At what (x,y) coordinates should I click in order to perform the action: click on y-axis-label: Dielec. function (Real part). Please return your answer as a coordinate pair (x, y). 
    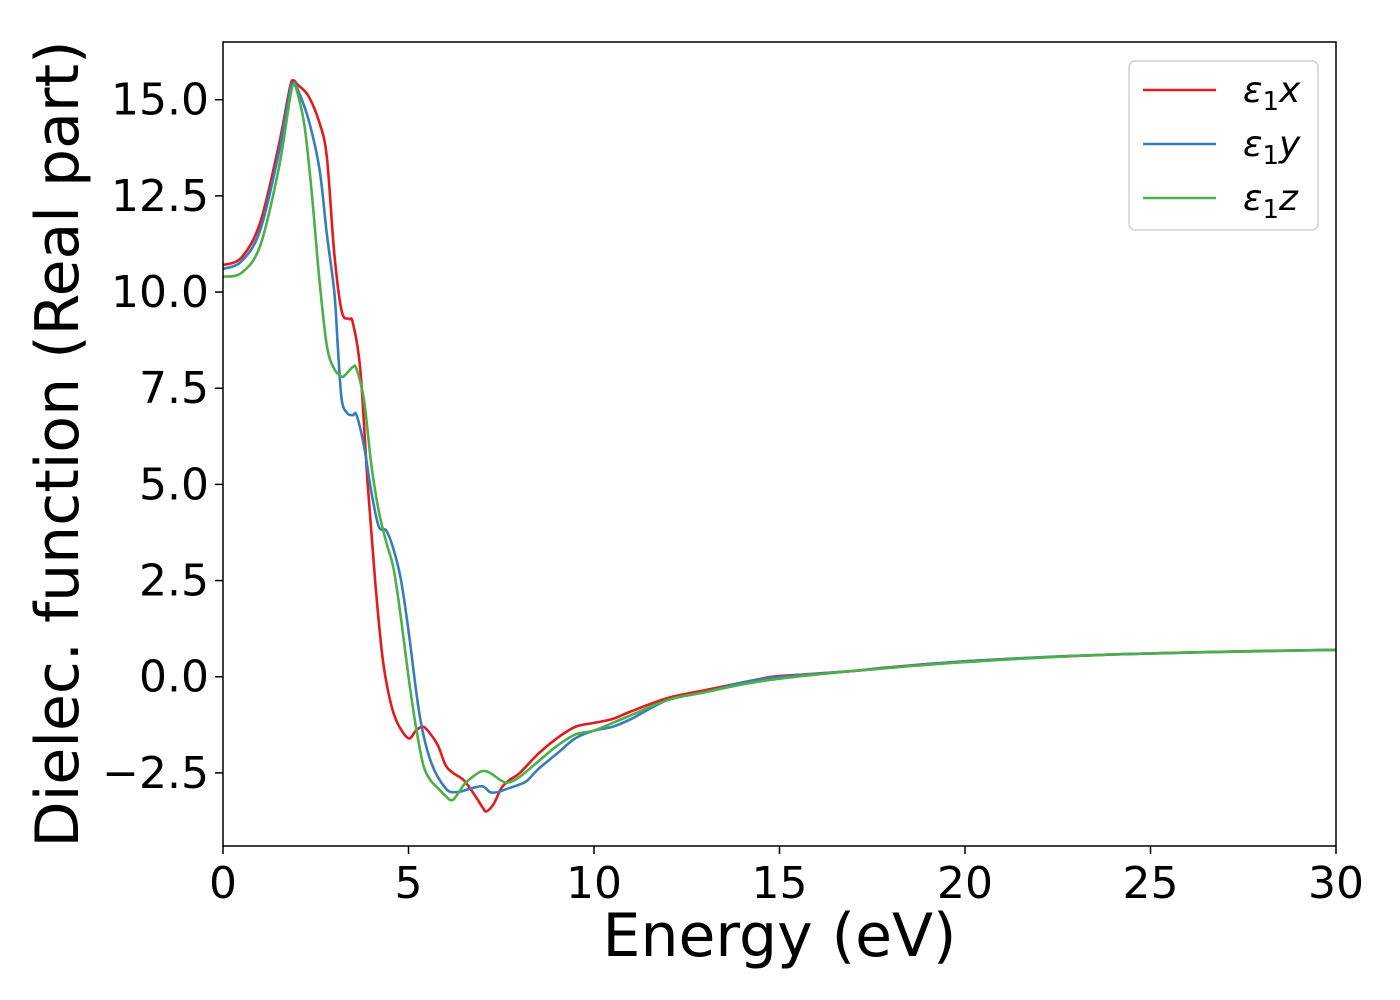
    Looking at the image, I should click on (58, 444).